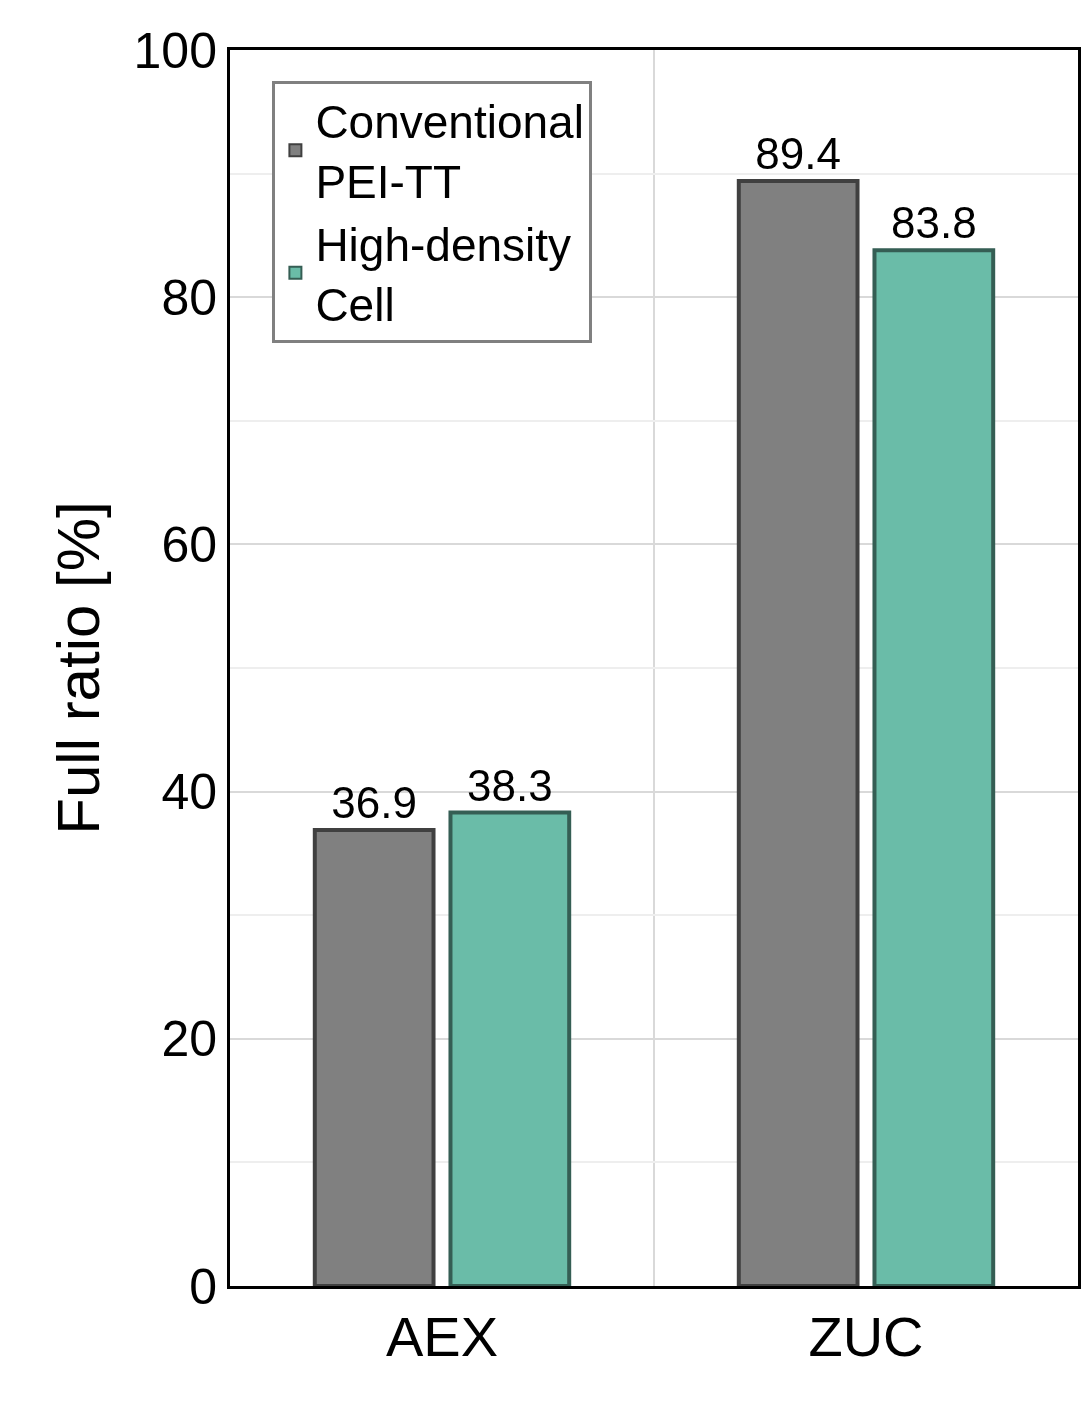 The width and height of the screenshot is (1086, 1416). I want to click on x-tick-label: ZUC, so click(866, 1337).